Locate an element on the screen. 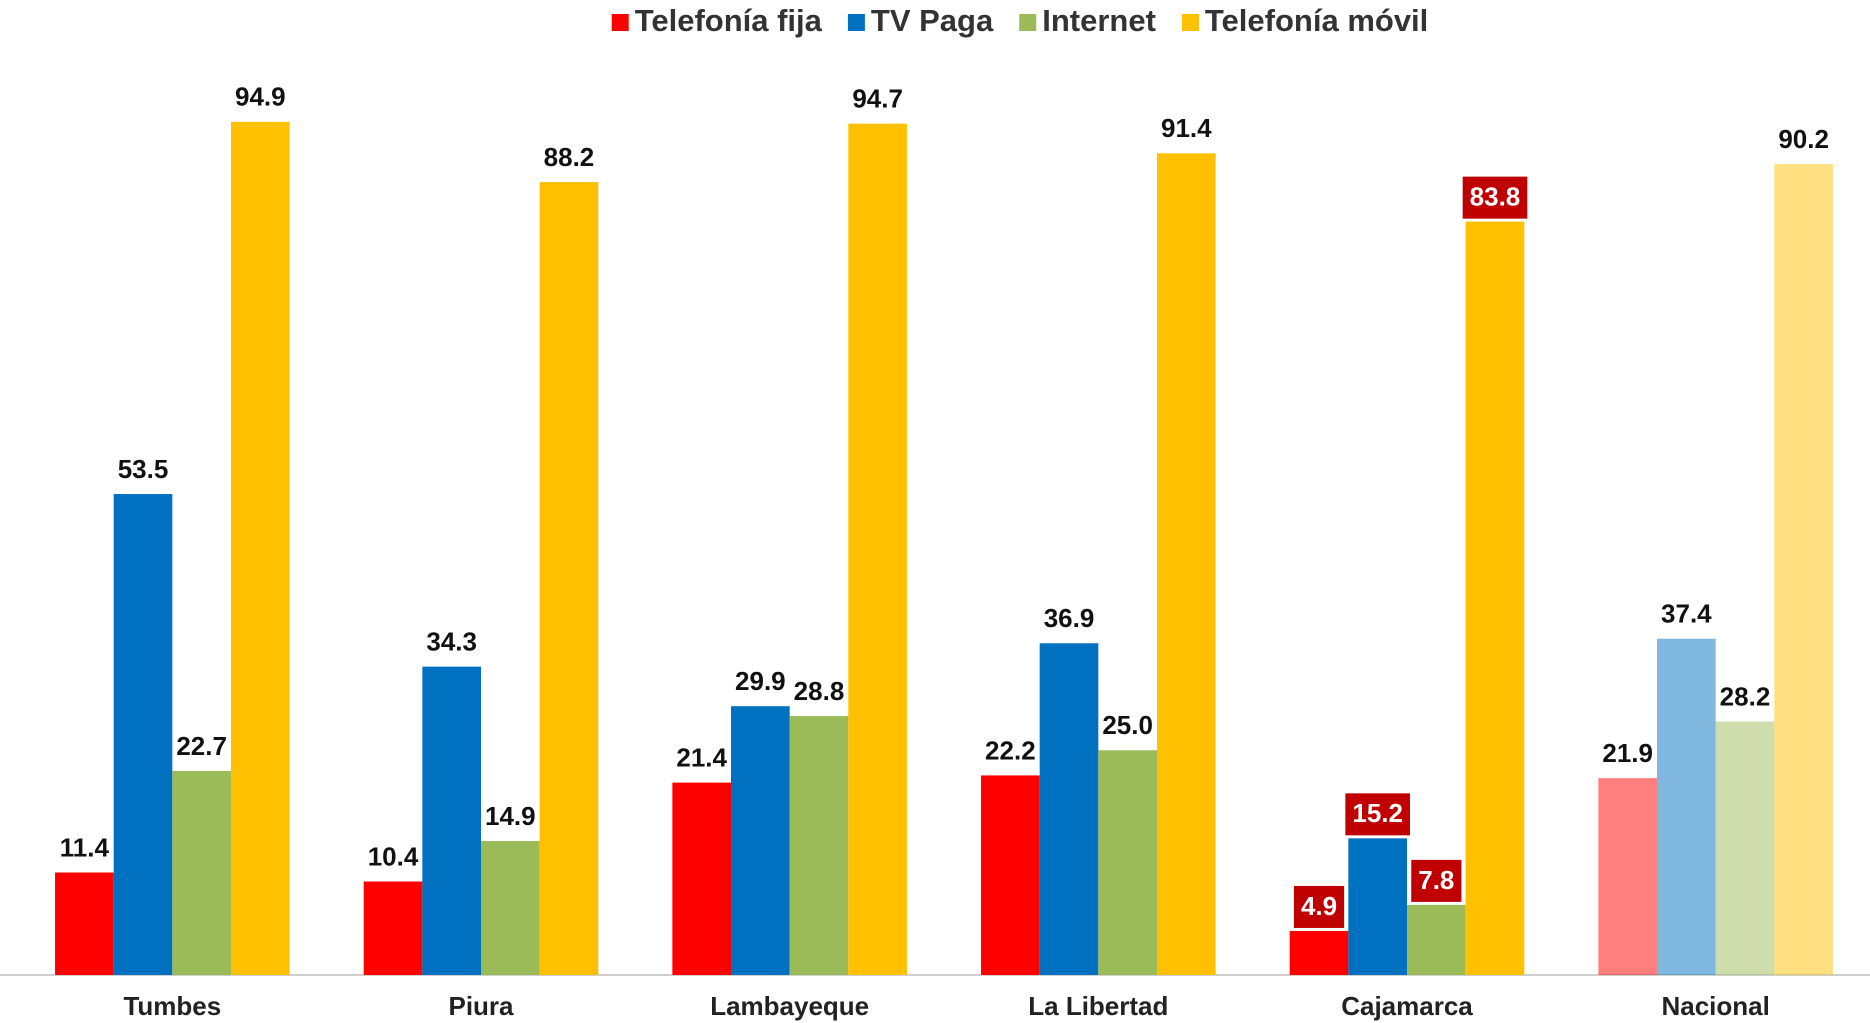  value-label: 14.9 is located at coordinates (510, 816).